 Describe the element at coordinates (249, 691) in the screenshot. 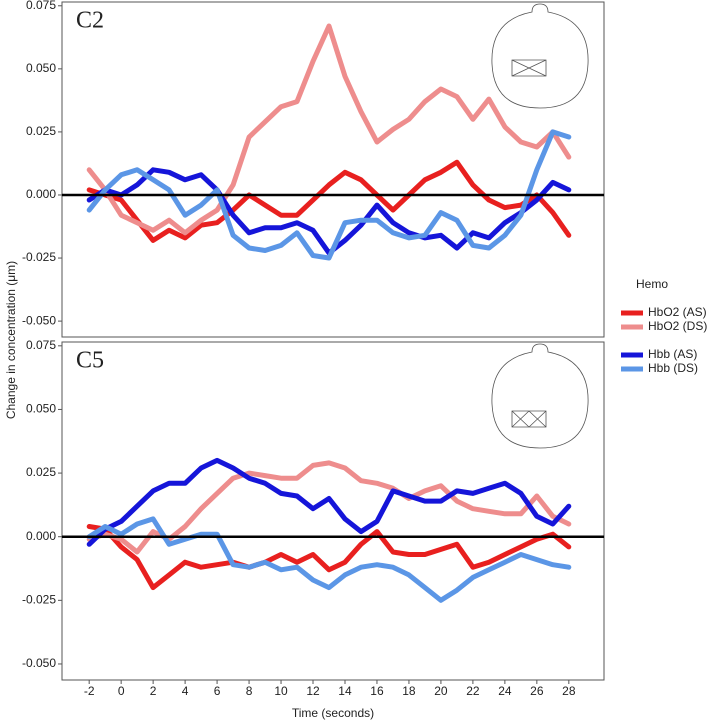

I see `x-tick-label: 8` at that location.